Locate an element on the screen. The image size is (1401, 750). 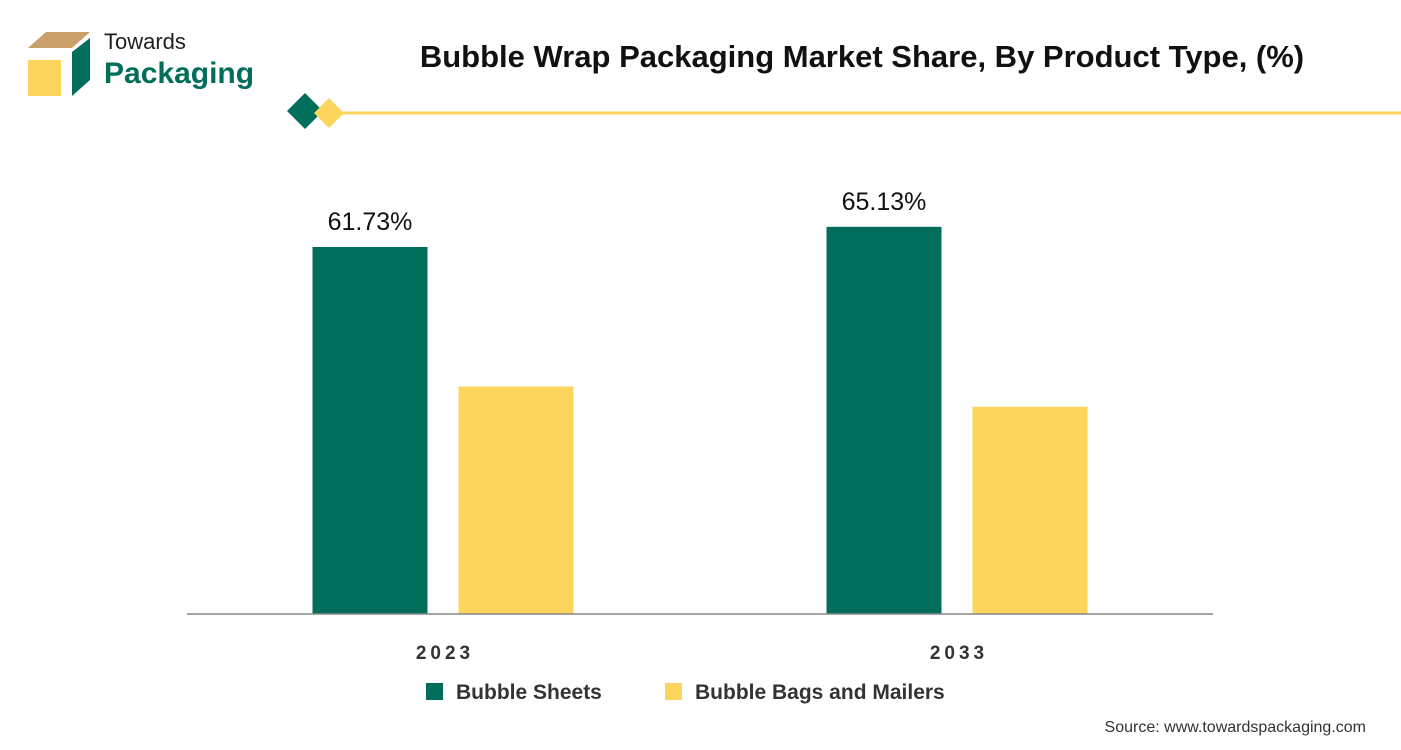
divider-diamond-green-icon is located at coordinates (305, 111).